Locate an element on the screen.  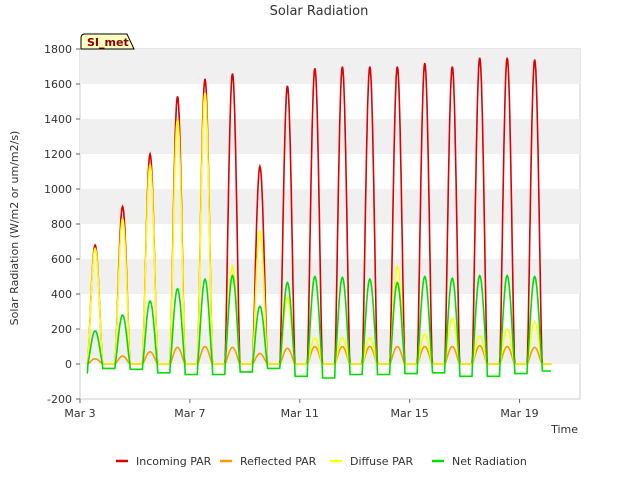
y-tick-label: 400 is located at coordinates (61, 294).